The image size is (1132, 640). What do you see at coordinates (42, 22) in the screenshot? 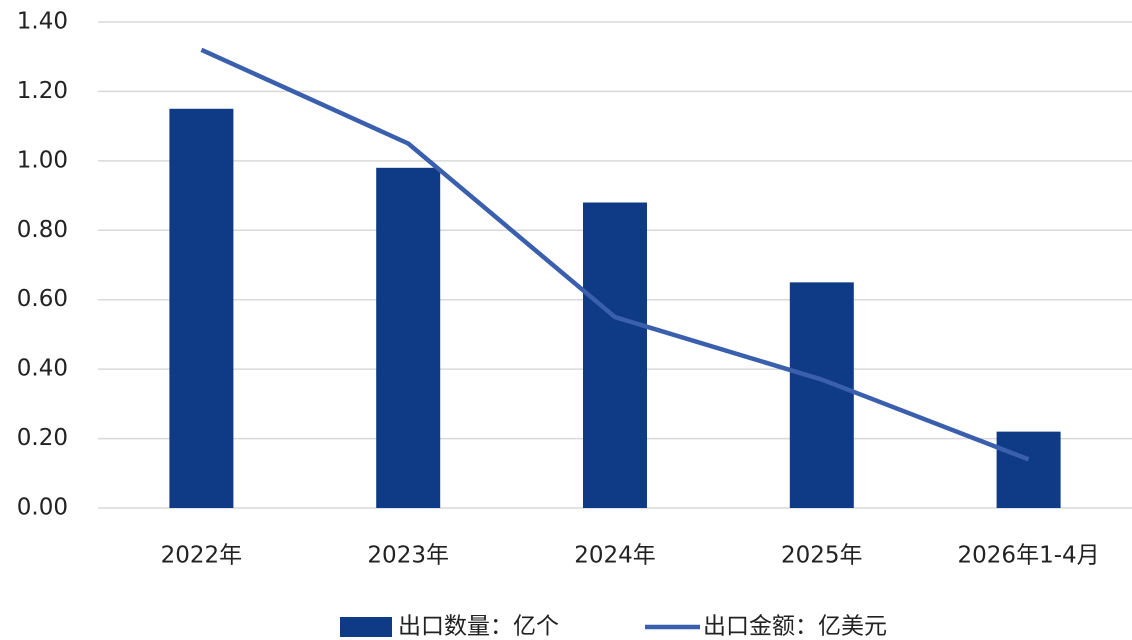
I see `y-tick-label: 1.40` at bounding box center [42, 22].